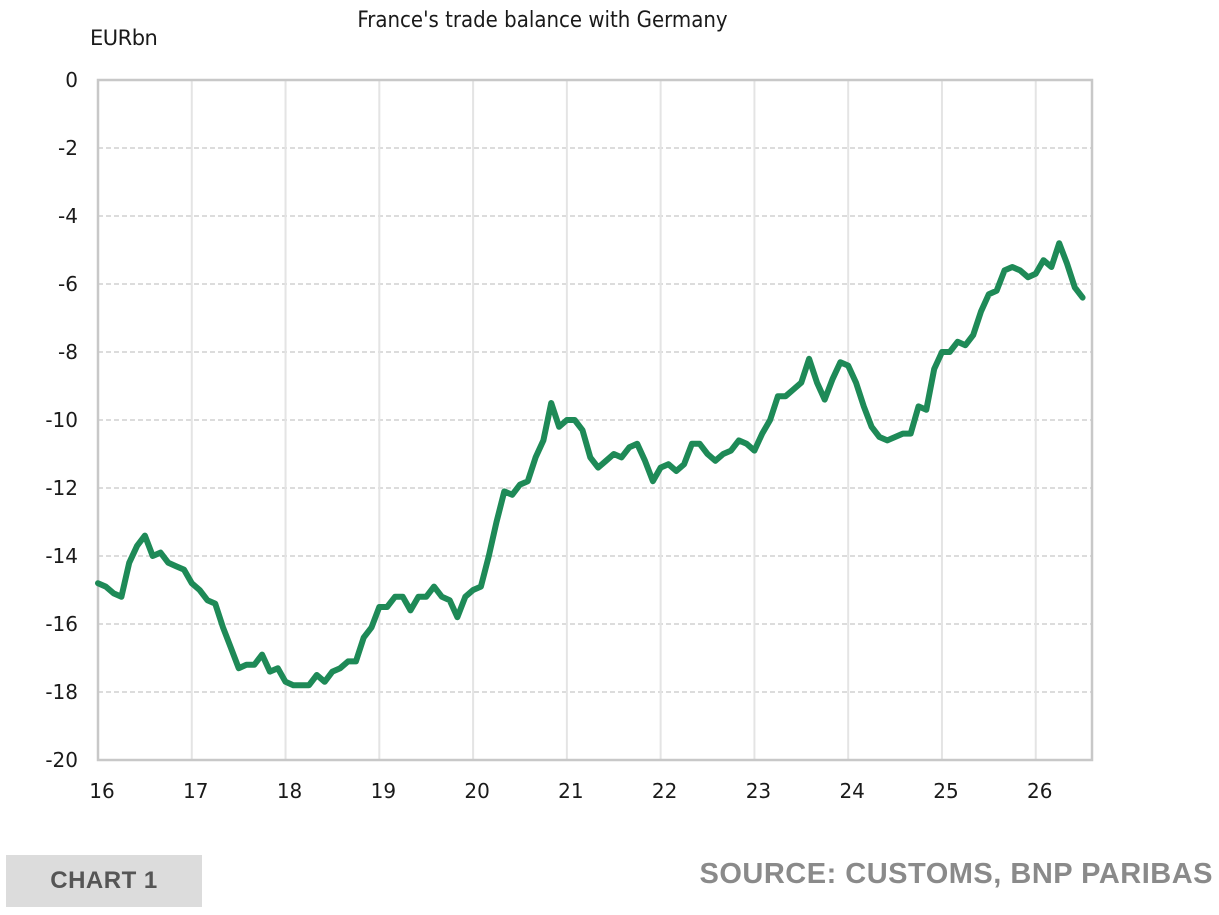  Describe the element at coordinates (851, 791) in the screenshot. I see `x-tick-label: 24` at that location.